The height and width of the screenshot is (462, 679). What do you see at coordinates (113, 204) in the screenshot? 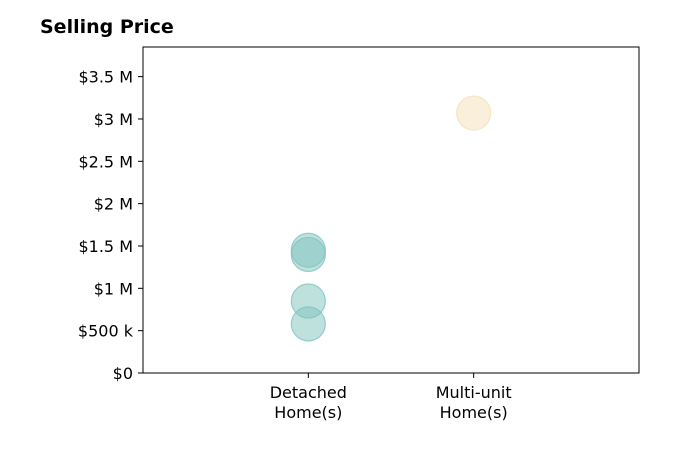
I see `y-tick-label: $2 M` at bounding box center [113, 204].